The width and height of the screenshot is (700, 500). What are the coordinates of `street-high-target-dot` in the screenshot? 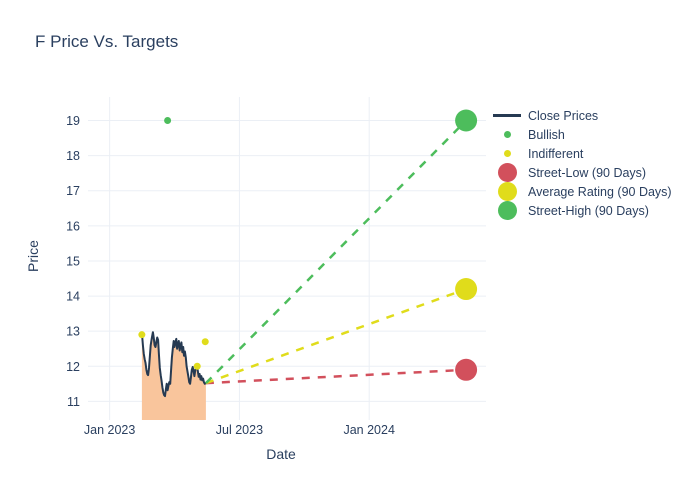 It's located at (466, 120).